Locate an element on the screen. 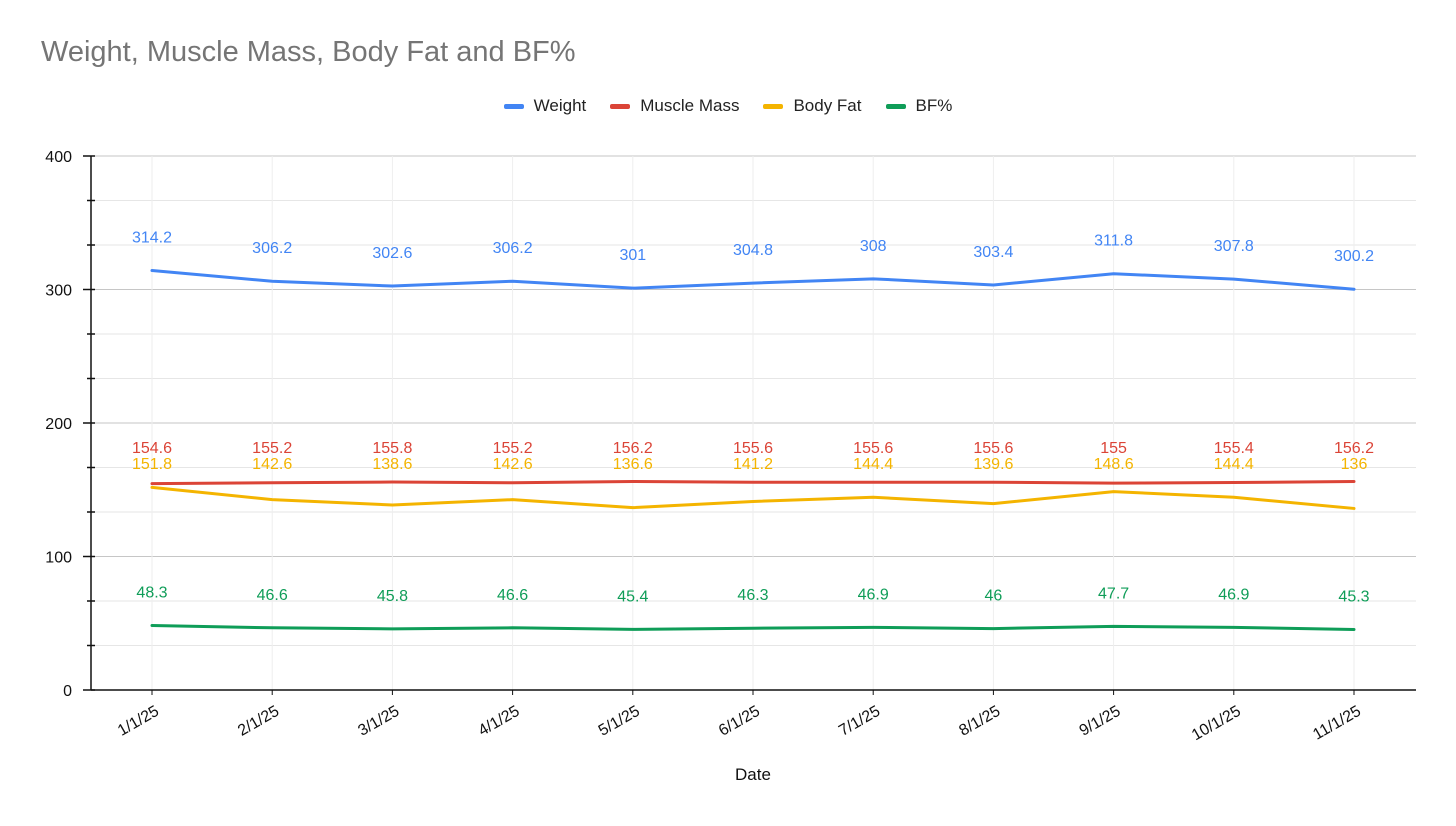  data-label: 302.6 is located at coordinates (392, 253).